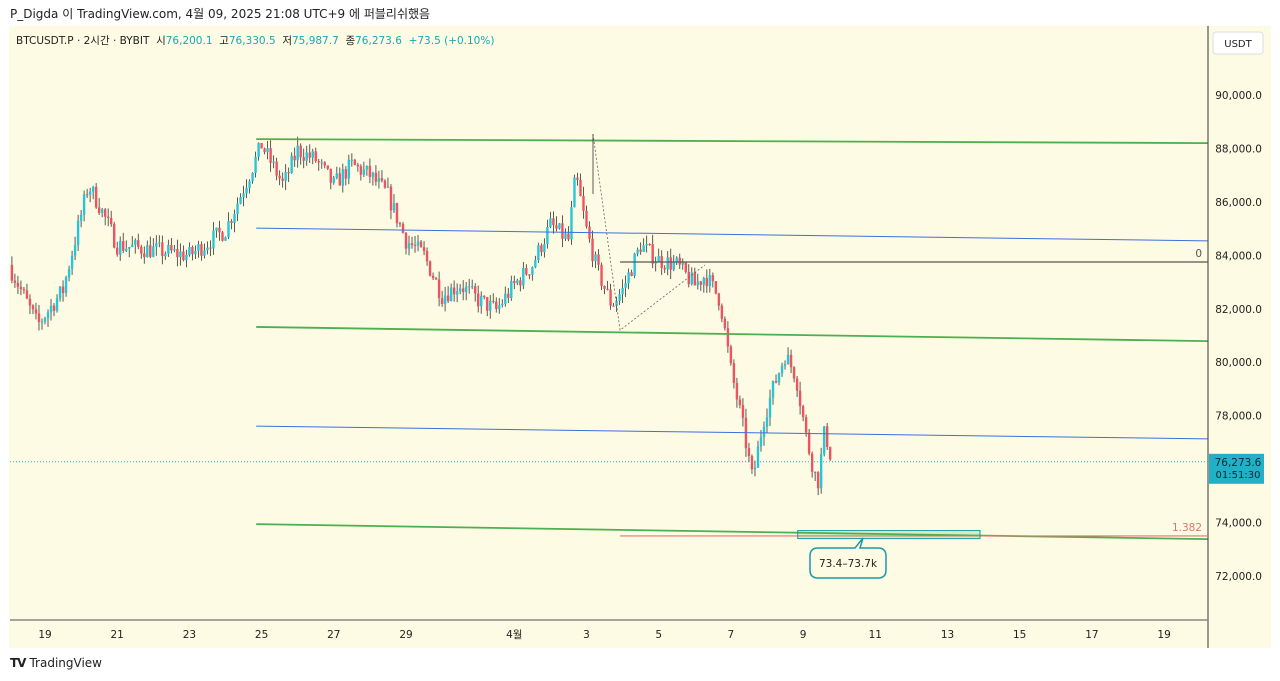  What do you see at coordinates (189, 635) in the screenshot?
I see `time-tick-label: 23` at bounding box center [189, 635].